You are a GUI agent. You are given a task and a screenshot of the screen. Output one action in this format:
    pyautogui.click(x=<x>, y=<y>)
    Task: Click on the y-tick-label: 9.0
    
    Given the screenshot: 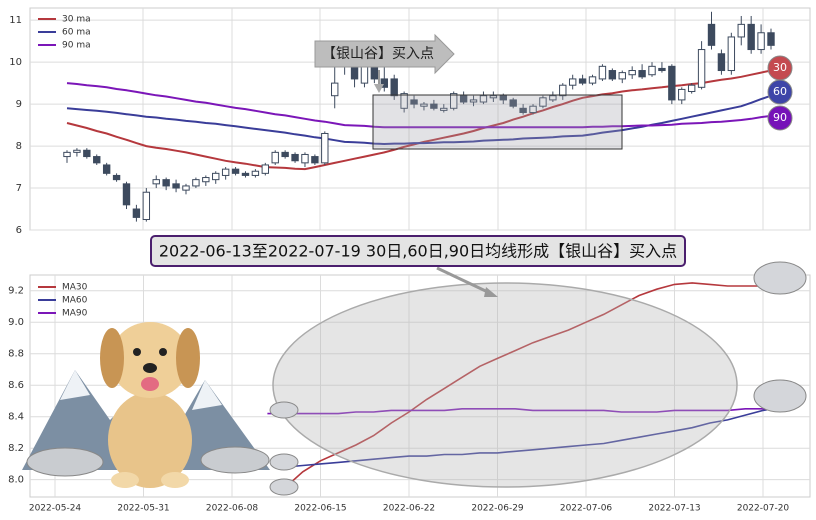 What is the action you would take?
    pyautogui.click(x=16, y=322)
    